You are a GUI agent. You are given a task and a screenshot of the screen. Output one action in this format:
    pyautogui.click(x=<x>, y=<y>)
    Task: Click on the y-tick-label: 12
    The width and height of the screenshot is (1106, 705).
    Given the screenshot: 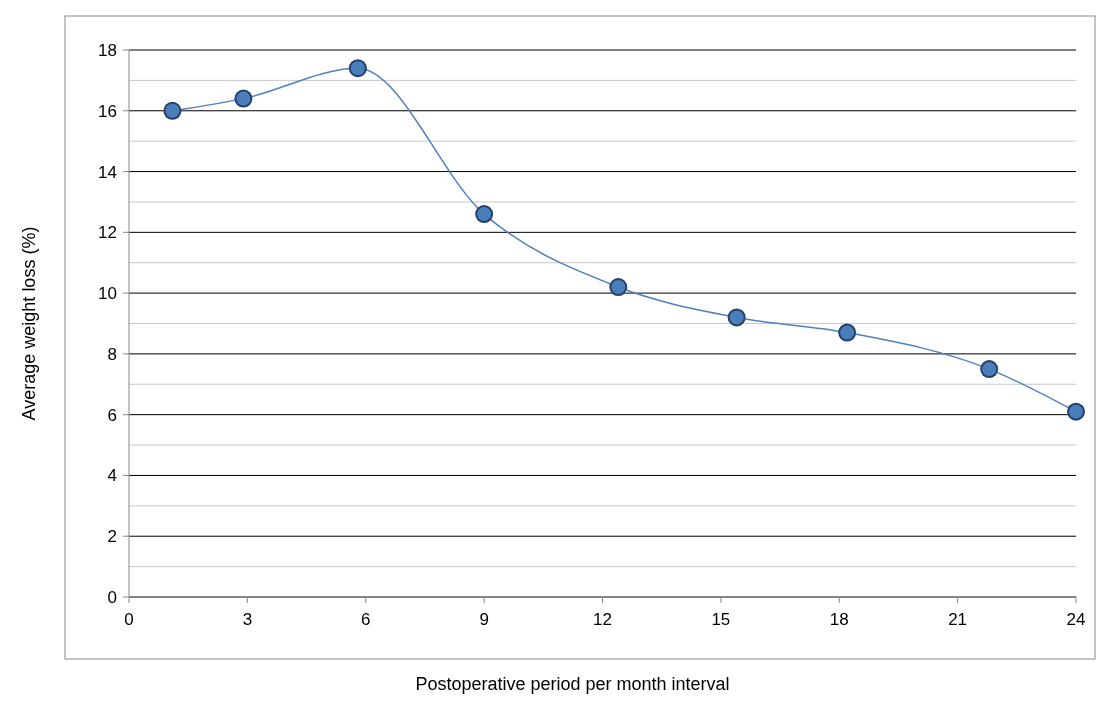 What is the action you would take?
    pyautogui.click(x=107, y=233)
    